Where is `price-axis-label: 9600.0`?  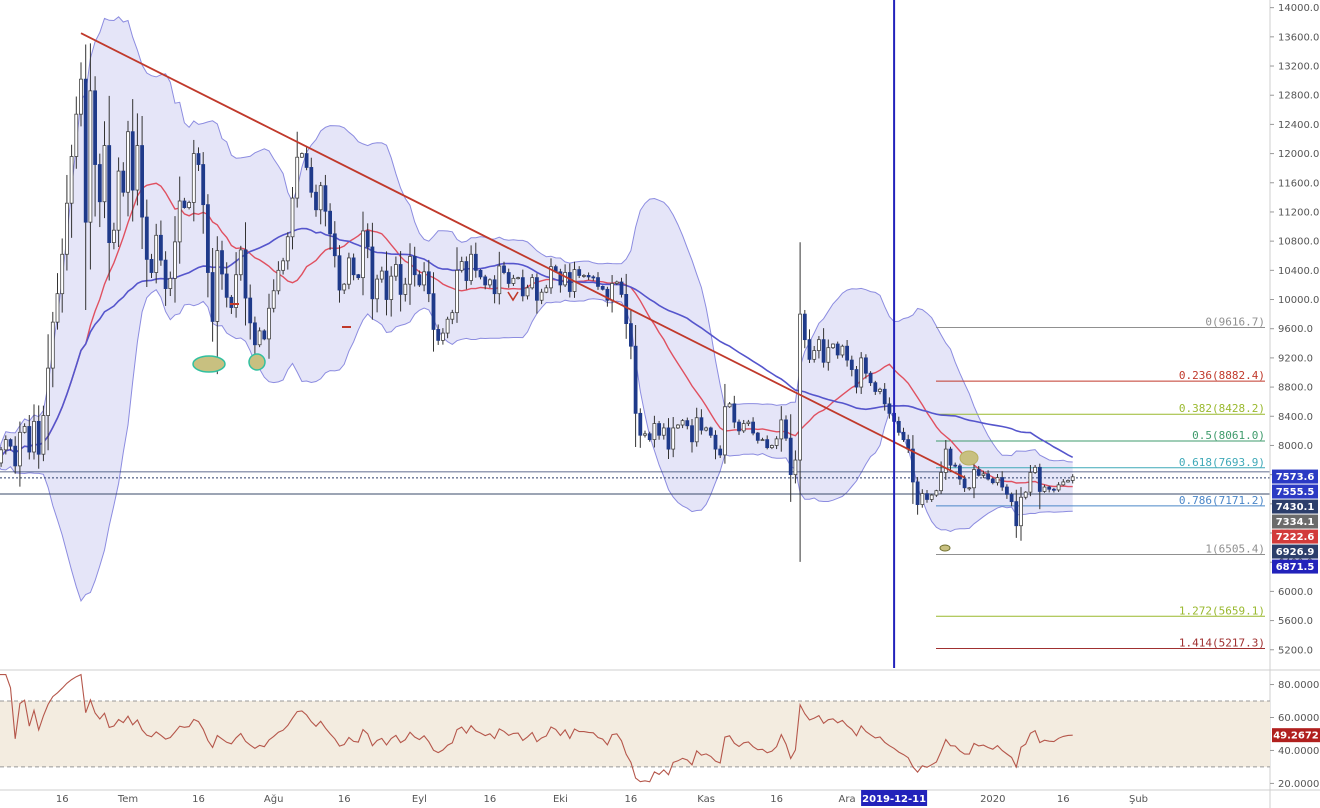 price-axis-label: 9600.0 is located at coordinates (1295, 329).